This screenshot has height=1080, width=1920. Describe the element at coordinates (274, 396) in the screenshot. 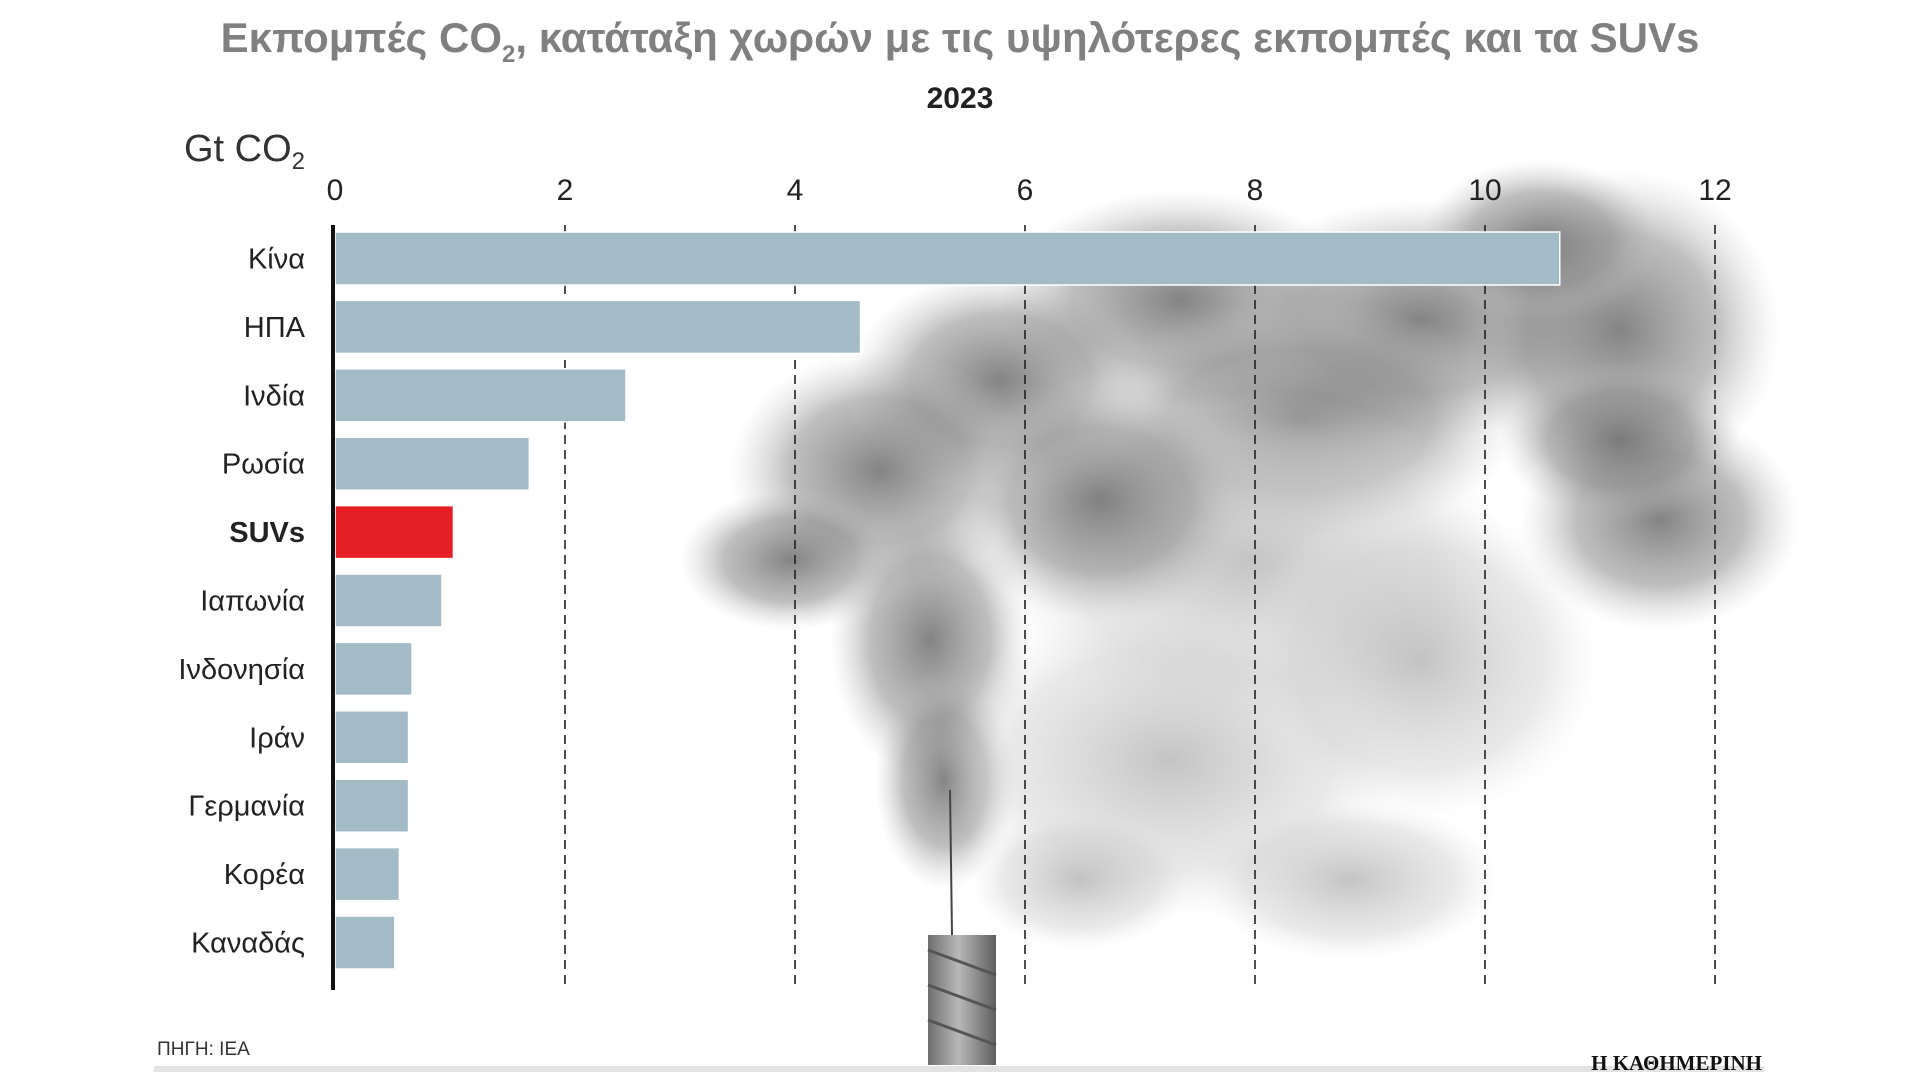

I see `category-label: Ινδία` at that location.